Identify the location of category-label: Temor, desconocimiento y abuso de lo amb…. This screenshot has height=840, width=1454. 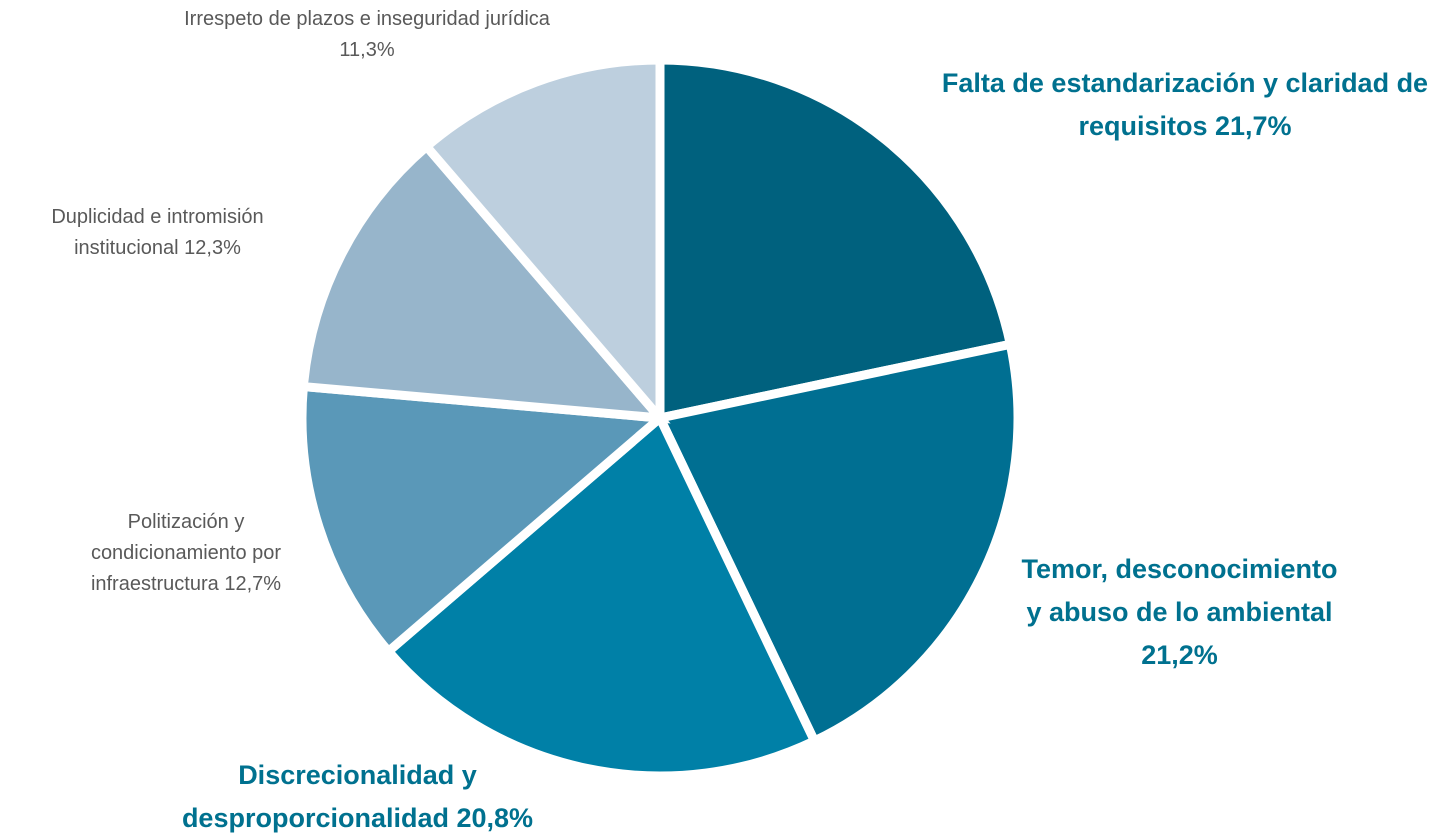
(1179, 590).